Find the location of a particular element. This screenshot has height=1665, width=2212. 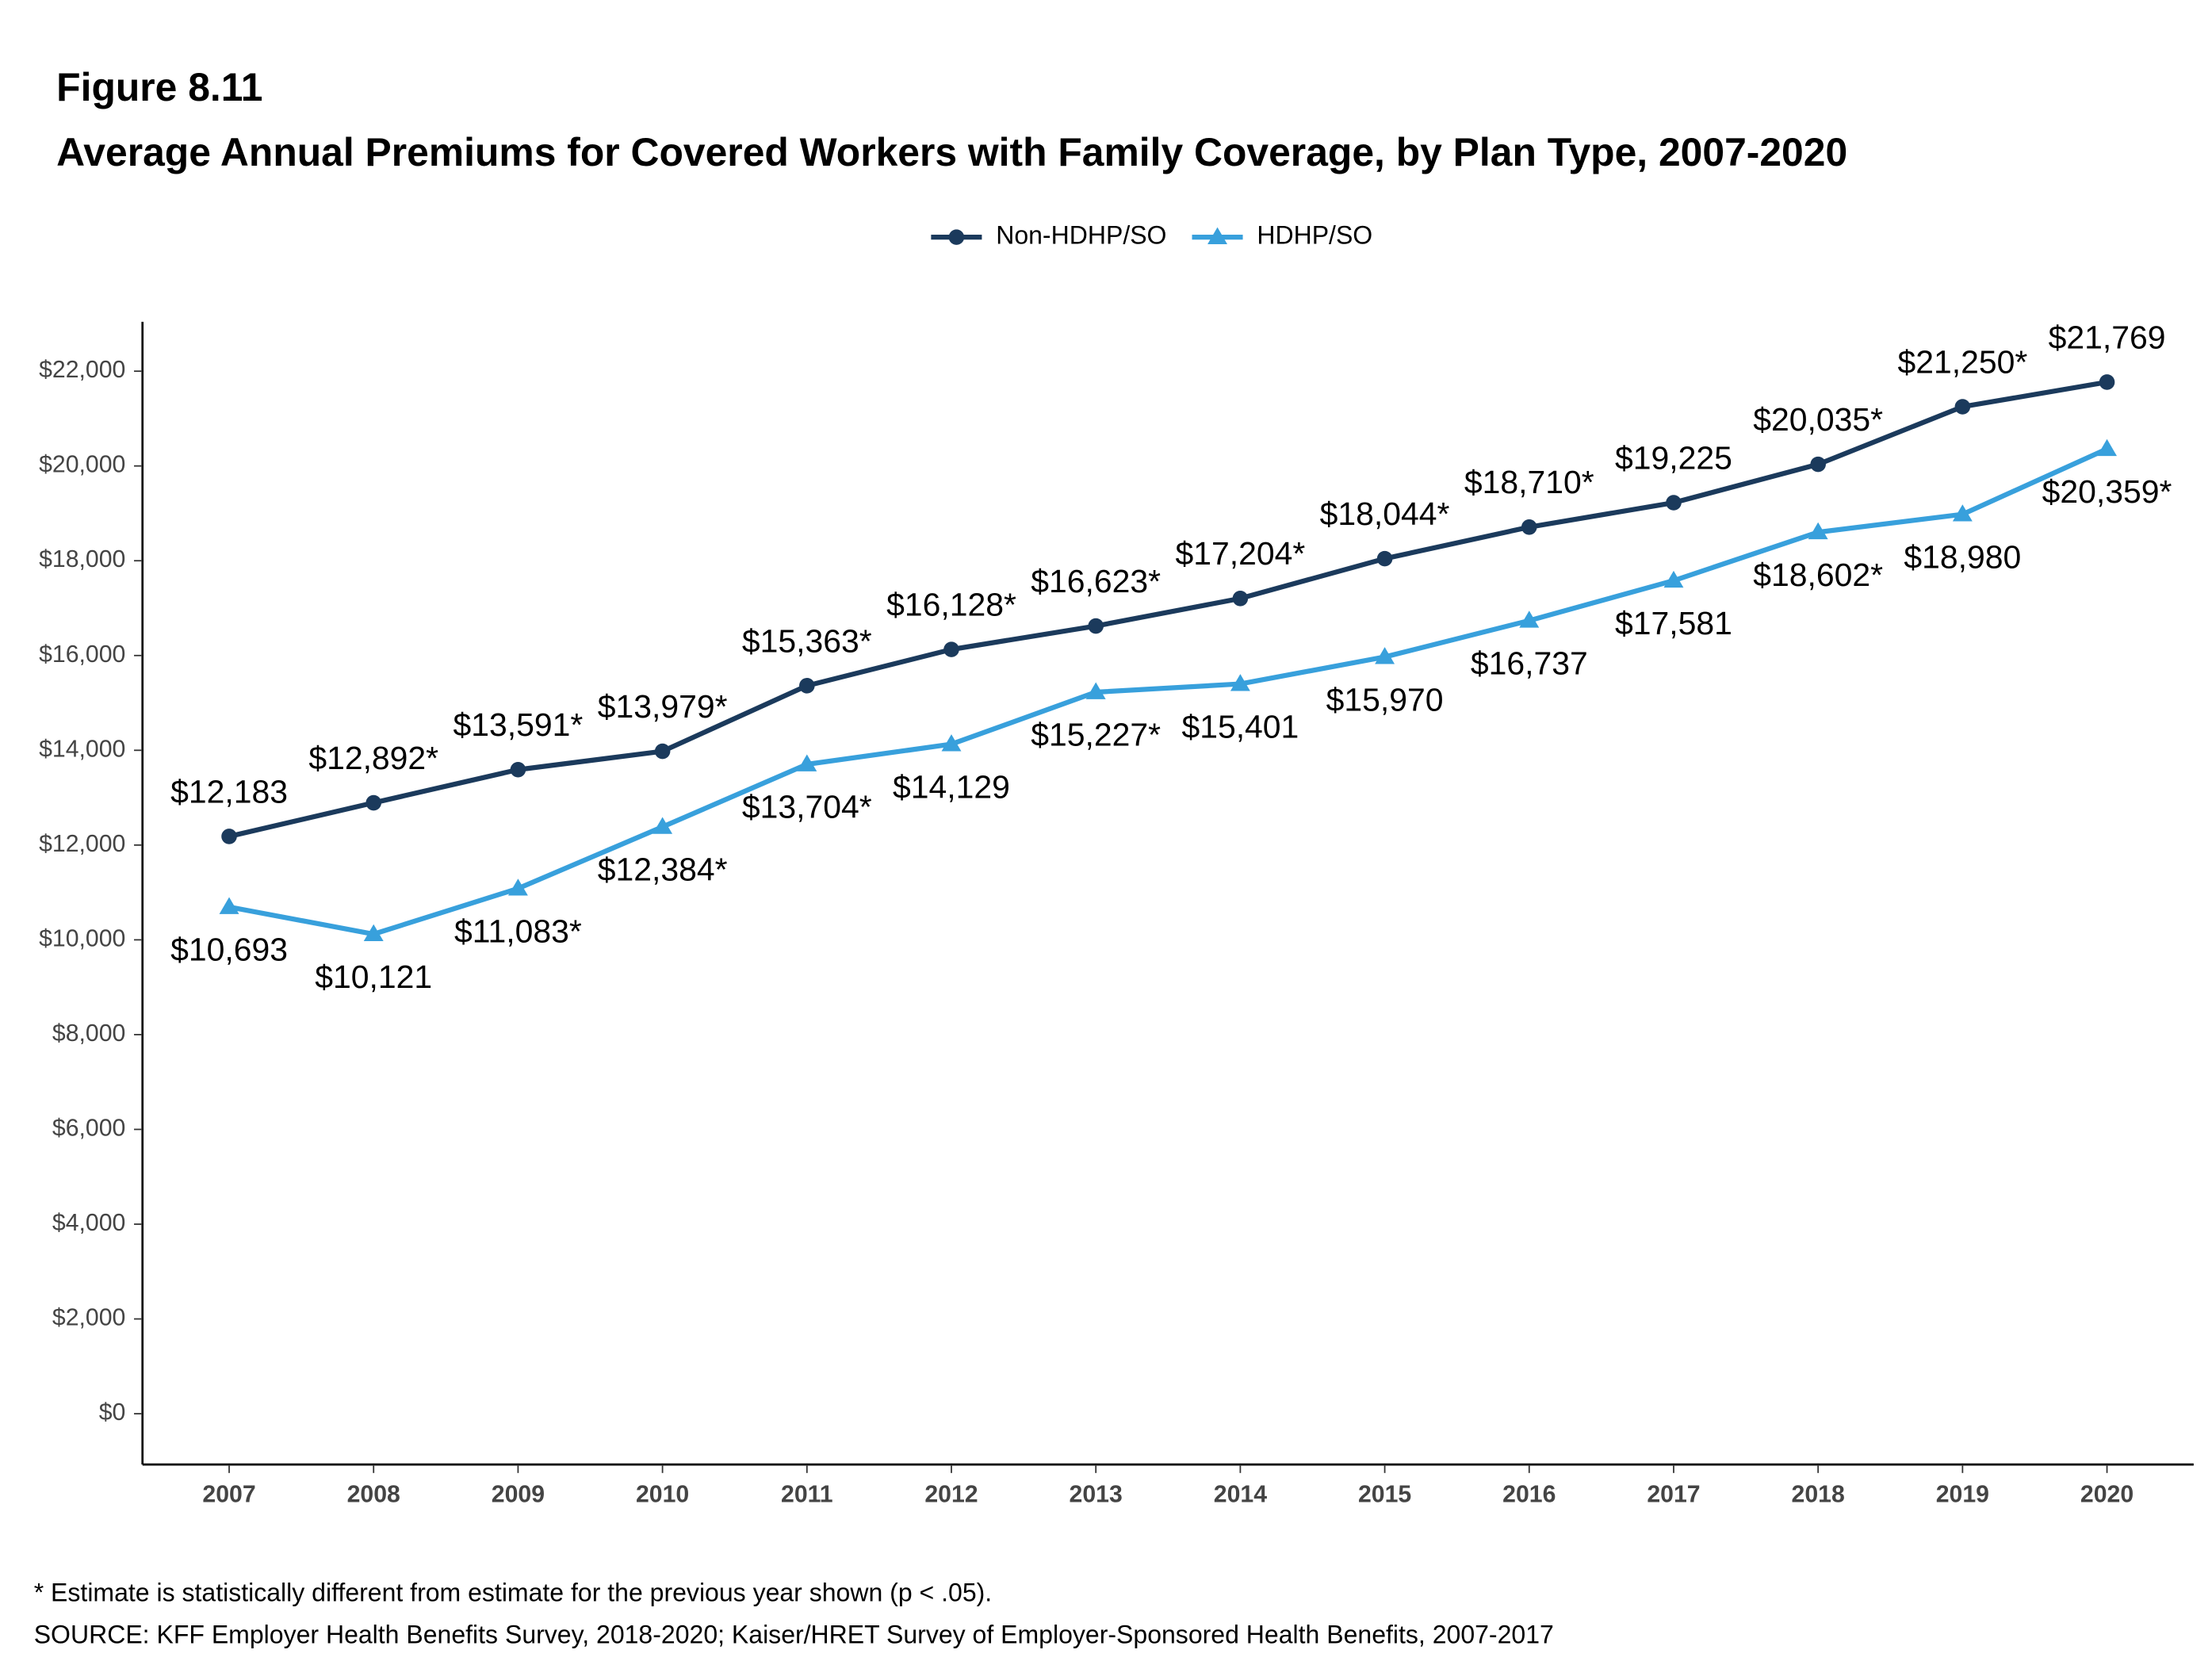

data-label: $17,581 is located at coordinates (1673, 623).